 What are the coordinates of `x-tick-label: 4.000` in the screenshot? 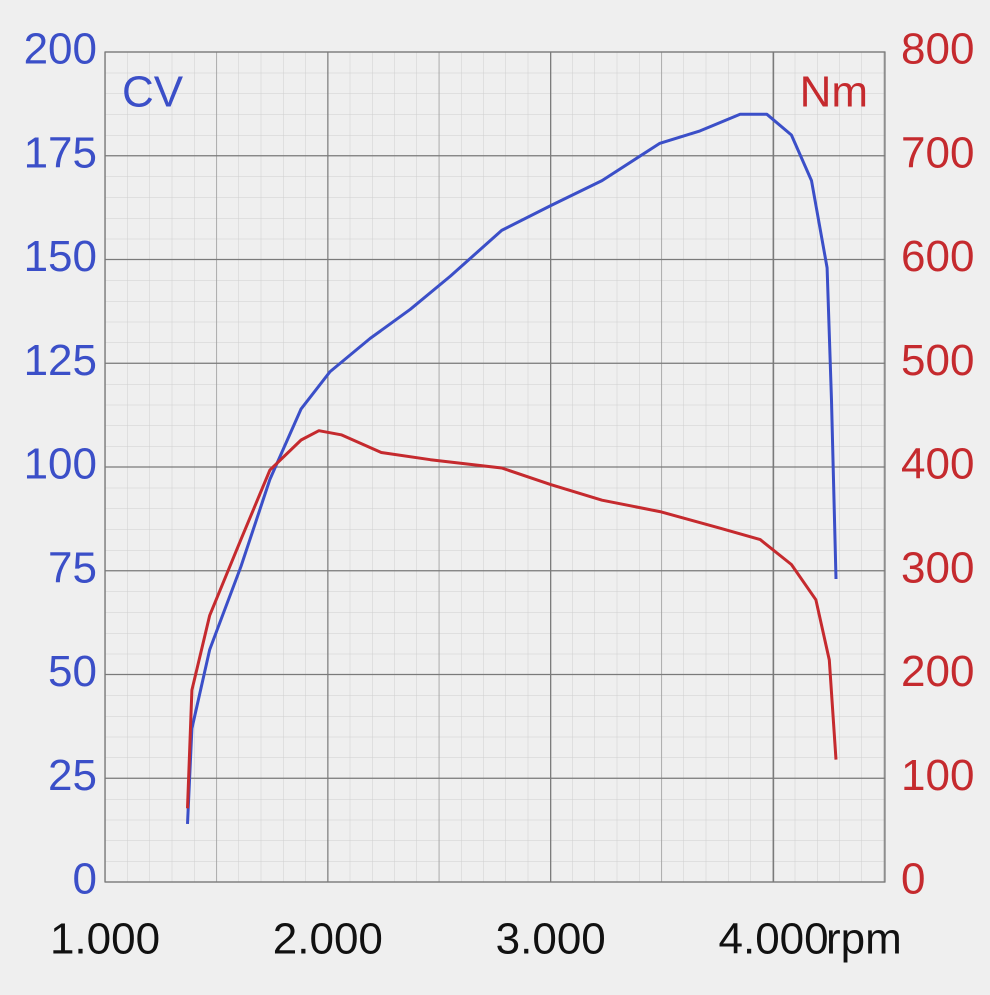 It's located at (774, 939).